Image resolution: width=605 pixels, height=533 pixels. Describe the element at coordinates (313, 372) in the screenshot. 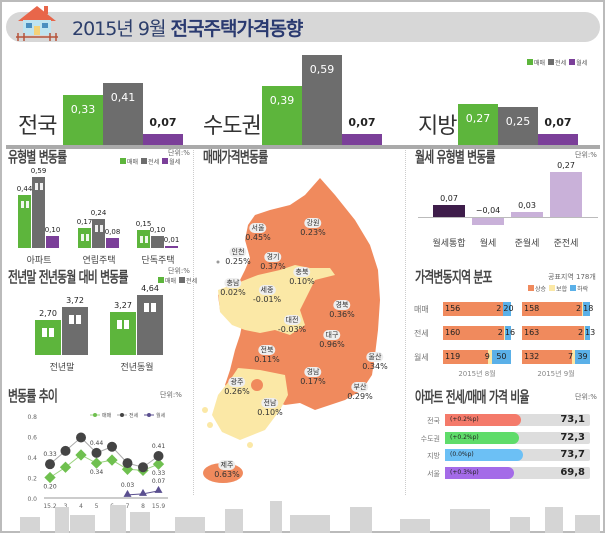

I see `region-name: 경남` at that location.